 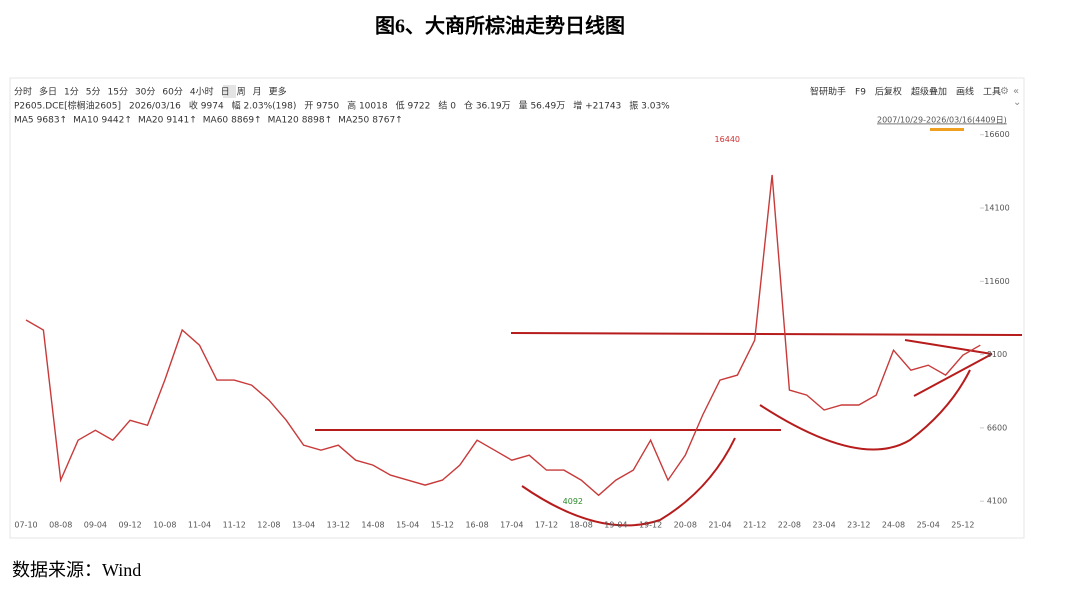 What do you see at coordinates (76, 570) in the screenshot?
I see `source-note: 数据来源：Wind` at bounding box center [76, 570].